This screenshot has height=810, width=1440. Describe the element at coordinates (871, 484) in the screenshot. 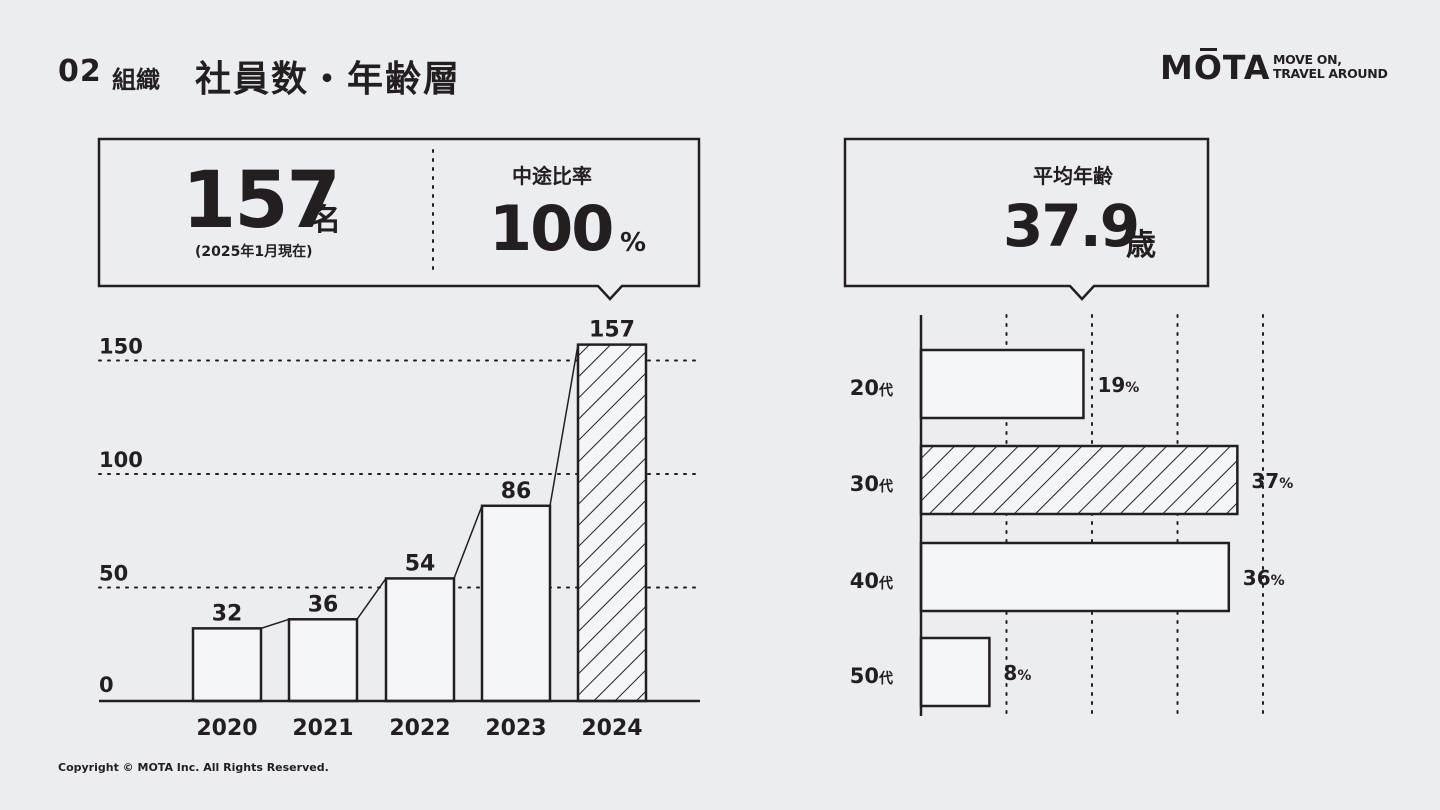

I see `category-label: 30代` at that location.